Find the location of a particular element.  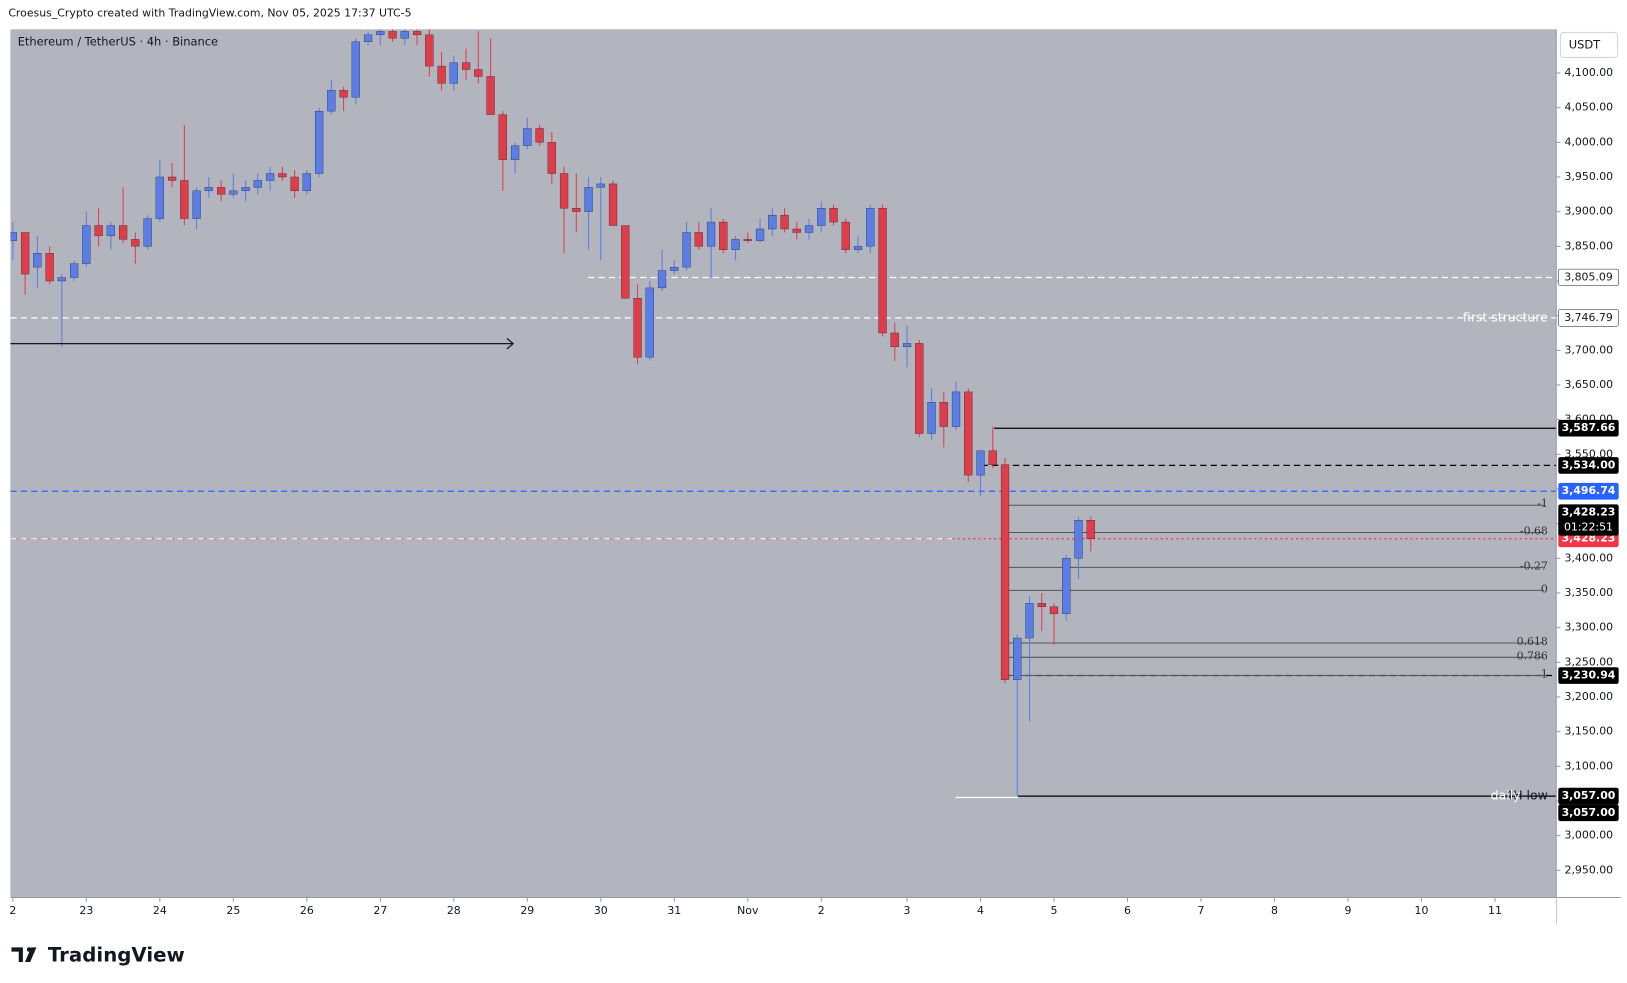

low-tag-label: 3,057.00 is located at coordinates (1589, 812).